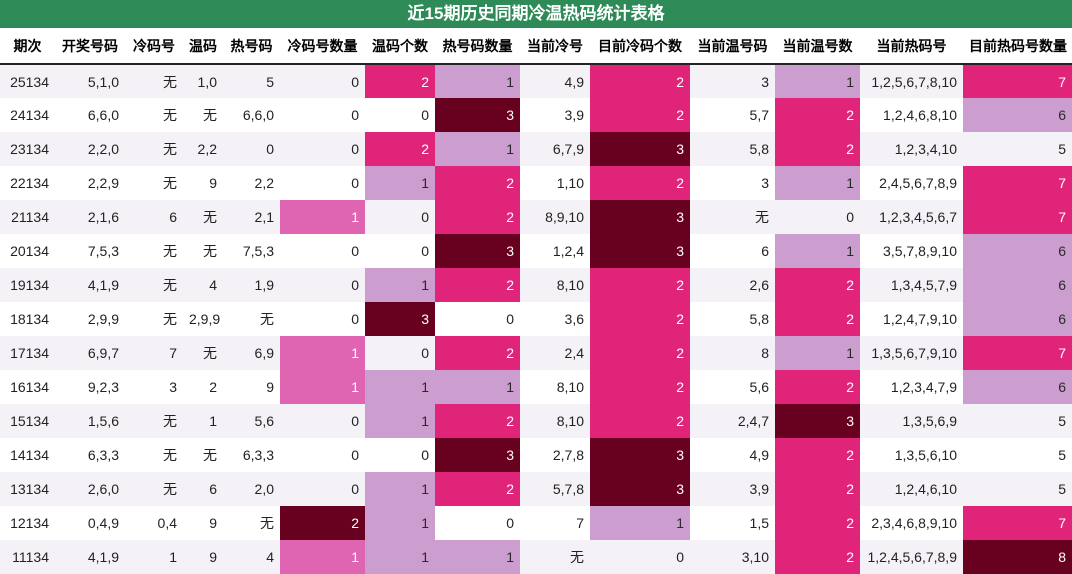 This screenshot has width=1072, height=574. Describe the element at coordinates (555, 149) in the screenshot. I see `table-cell: 6,7,9` at that location.